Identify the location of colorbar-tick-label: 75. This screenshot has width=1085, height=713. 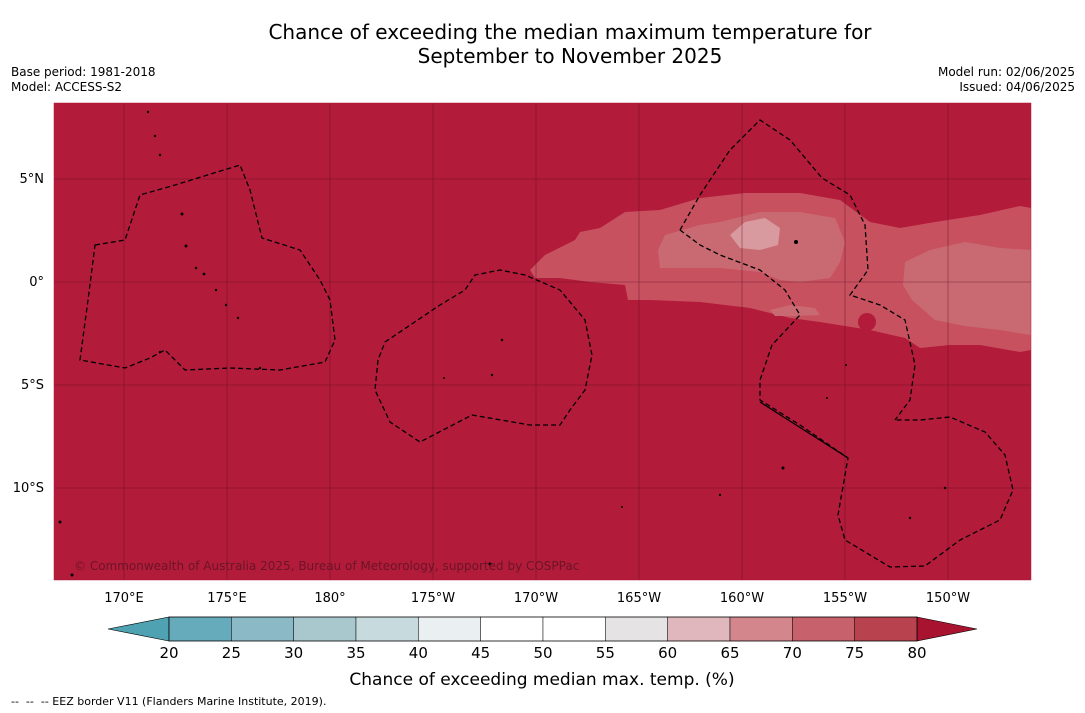
(854, 653).